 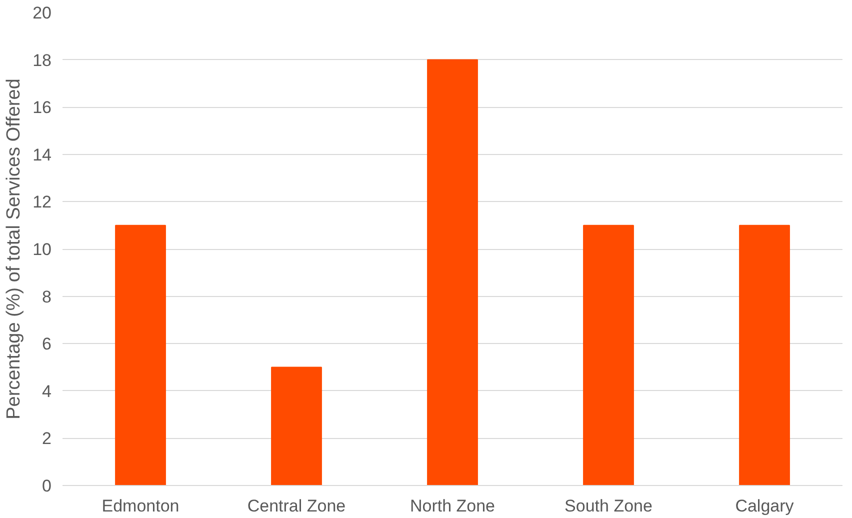 What do you see at coordinates (42, 60) in the screenshot?
I see `y-tick-label: 18` at bounding box center [42, 60].